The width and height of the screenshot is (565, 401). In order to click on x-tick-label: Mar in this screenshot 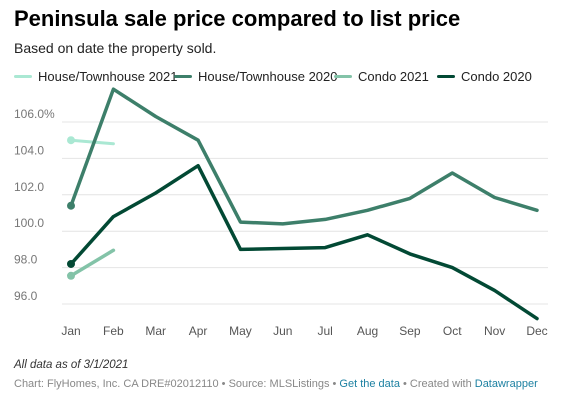, I will do `click(155, 331)`.